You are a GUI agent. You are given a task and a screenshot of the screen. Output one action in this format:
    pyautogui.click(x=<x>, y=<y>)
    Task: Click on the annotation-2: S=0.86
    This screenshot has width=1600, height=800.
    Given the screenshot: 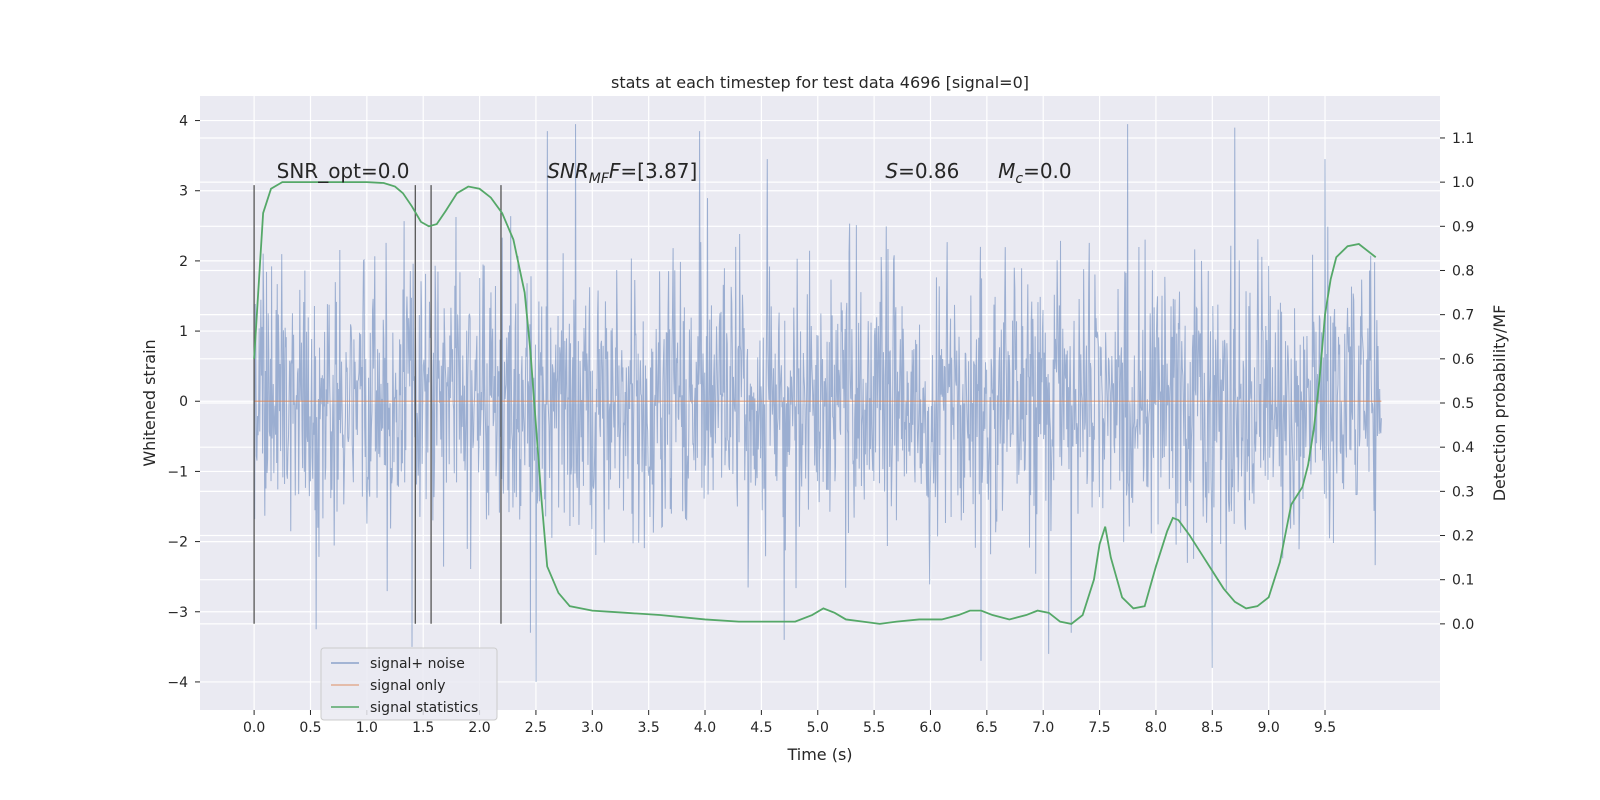 What is the action you would take?
    pyautogui.click(x=922, y=171)
    